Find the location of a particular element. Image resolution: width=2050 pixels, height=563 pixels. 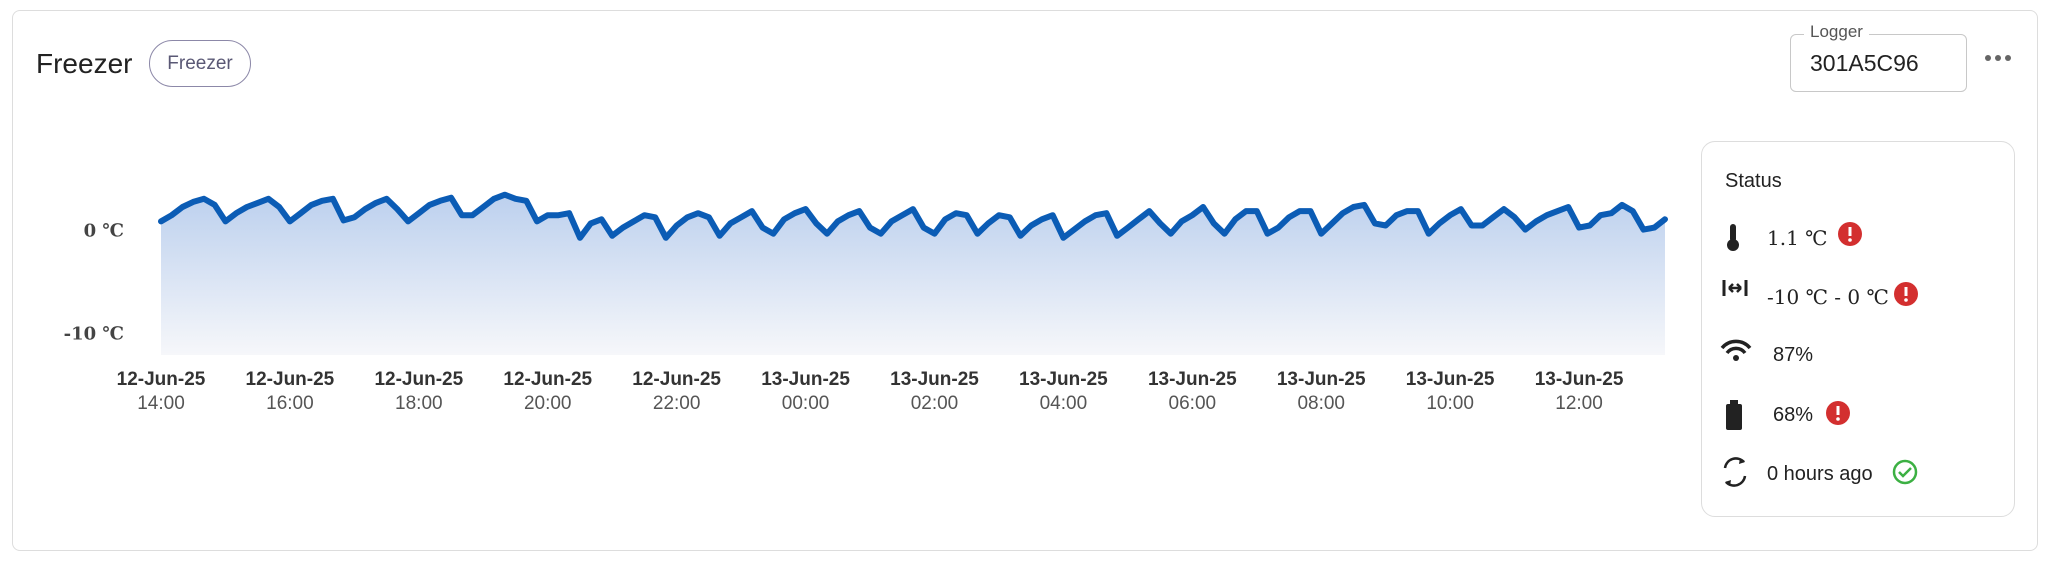

x-tick-label: 13-Jun-25 06:00 is located at coordinates (1192, 391).